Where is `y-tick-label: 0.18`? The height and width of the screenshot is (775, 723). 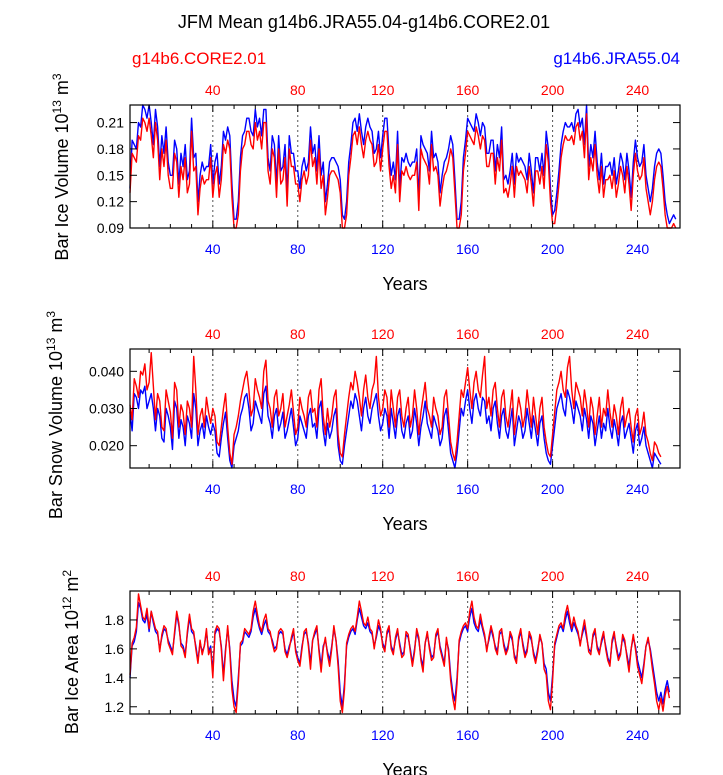 y-tick-label: 0.18 is located at coordinates (110, 149).